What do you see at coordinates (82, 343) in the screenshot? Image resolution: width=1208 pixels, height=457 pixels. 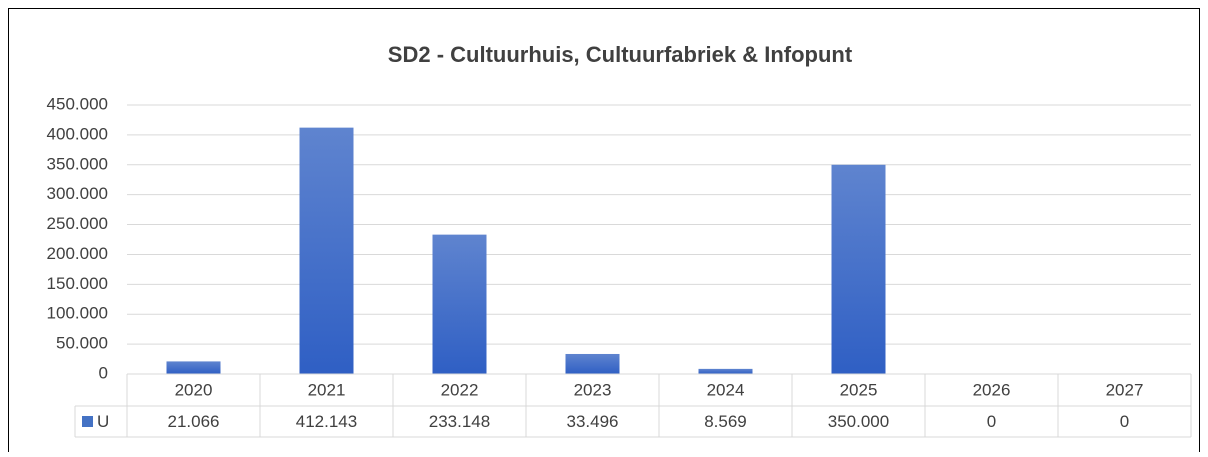 I see `y-tick-label: 50.000` at bounding box center [82, 343].